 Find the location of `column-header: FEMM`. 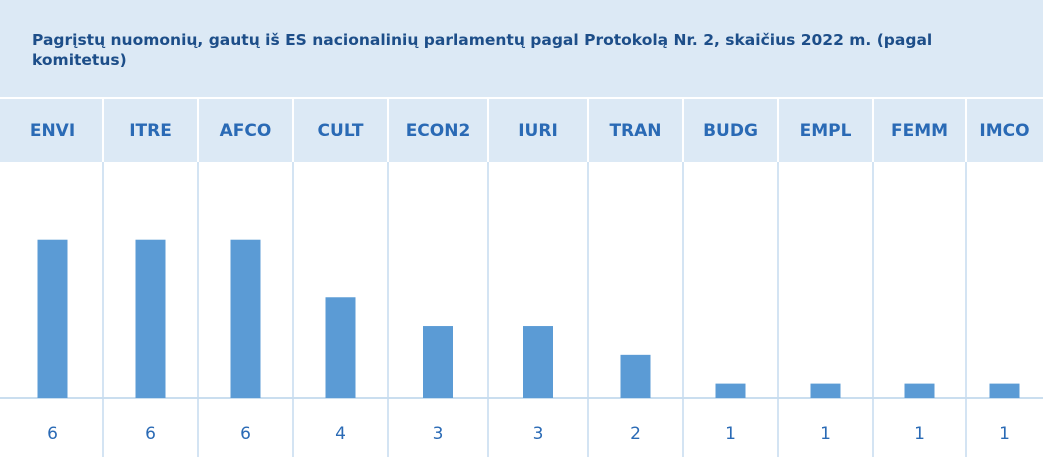

column-header: FEMM is located at coordinates (919, 131).